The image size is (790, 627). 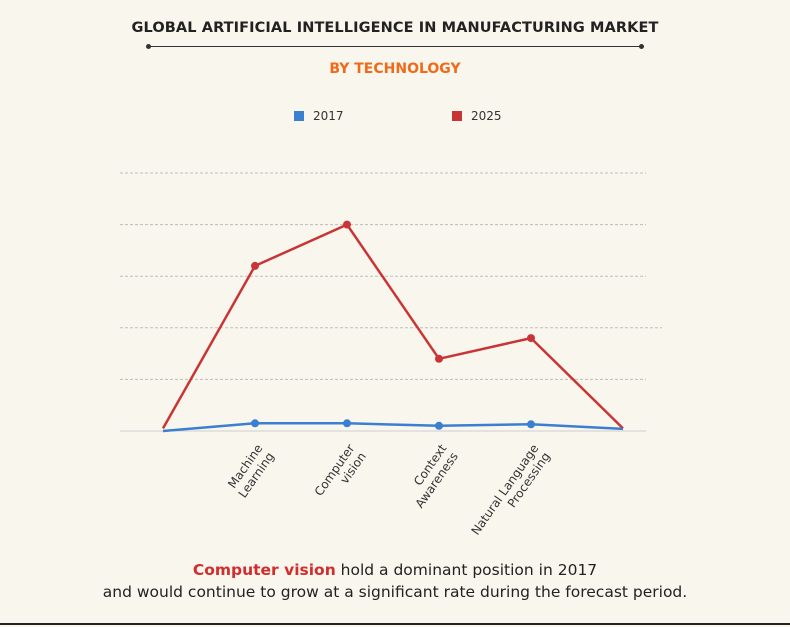 What do you see at coordinates (510, 494) in the screenshot?
I see `x-tick-label: Natural LanguageProcessing` at bounding box center [510, 494].